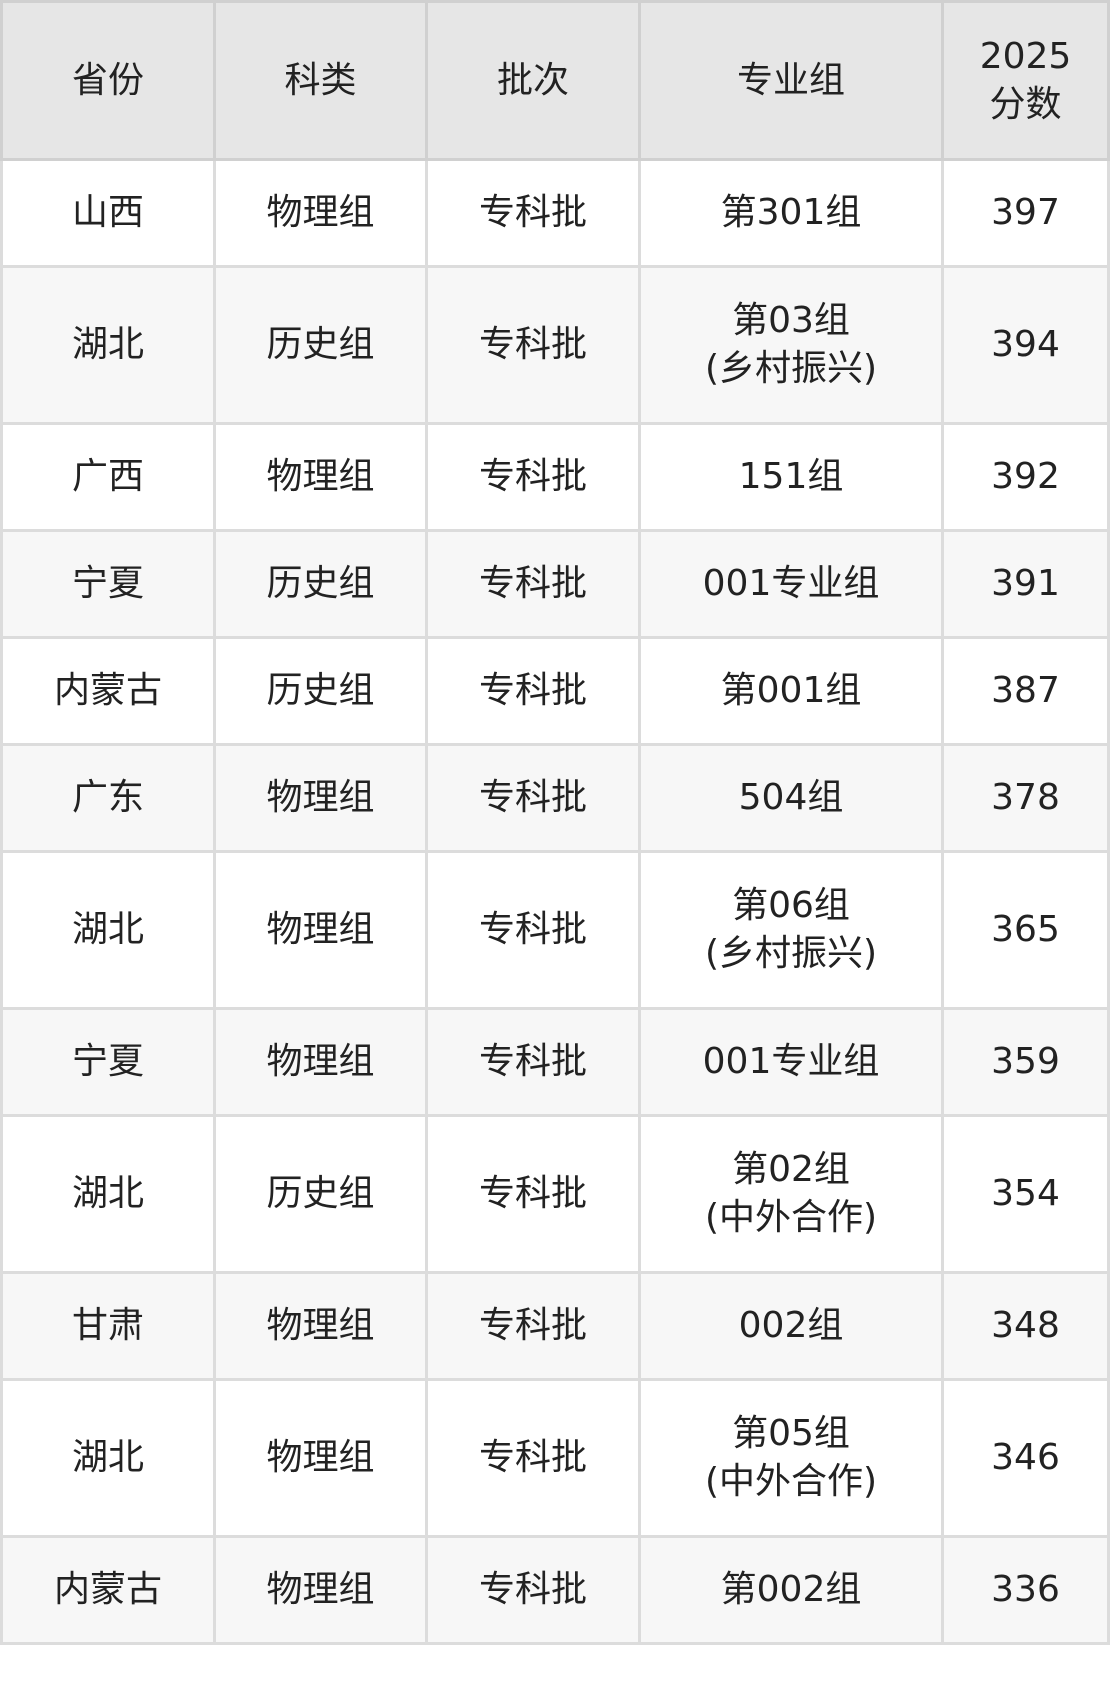 The image size is (1110, 1686). What do you see at coordinates (1025, 1458) in the screenshot?
I see `score-cell: 346` at bounding box center [1025, 1458].